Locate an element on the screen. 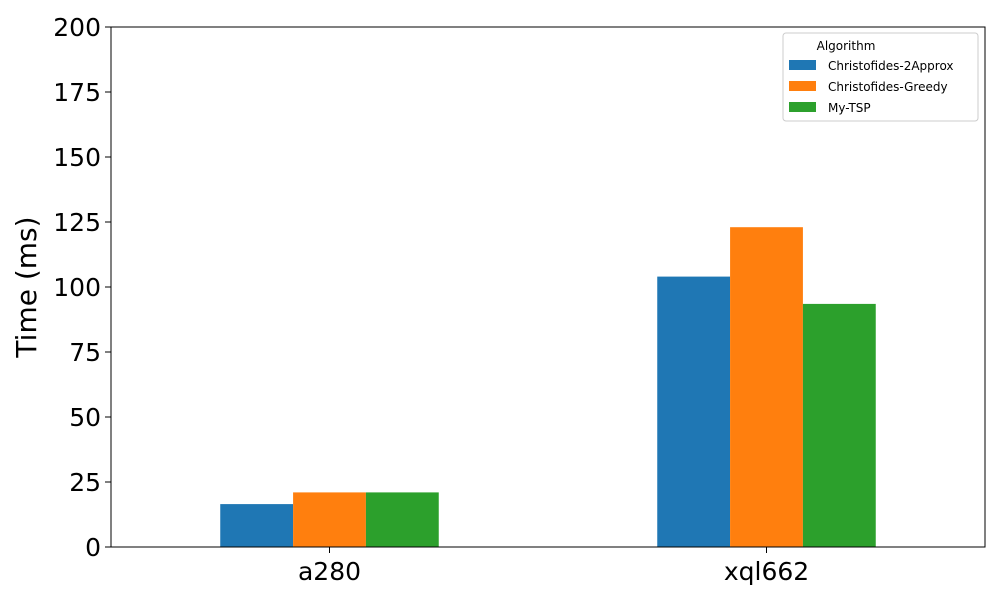 Image resolution: width=1000 pixels, height=600 pixels. bar-my-tsp-xql662 is located at coordinates (839, 425).